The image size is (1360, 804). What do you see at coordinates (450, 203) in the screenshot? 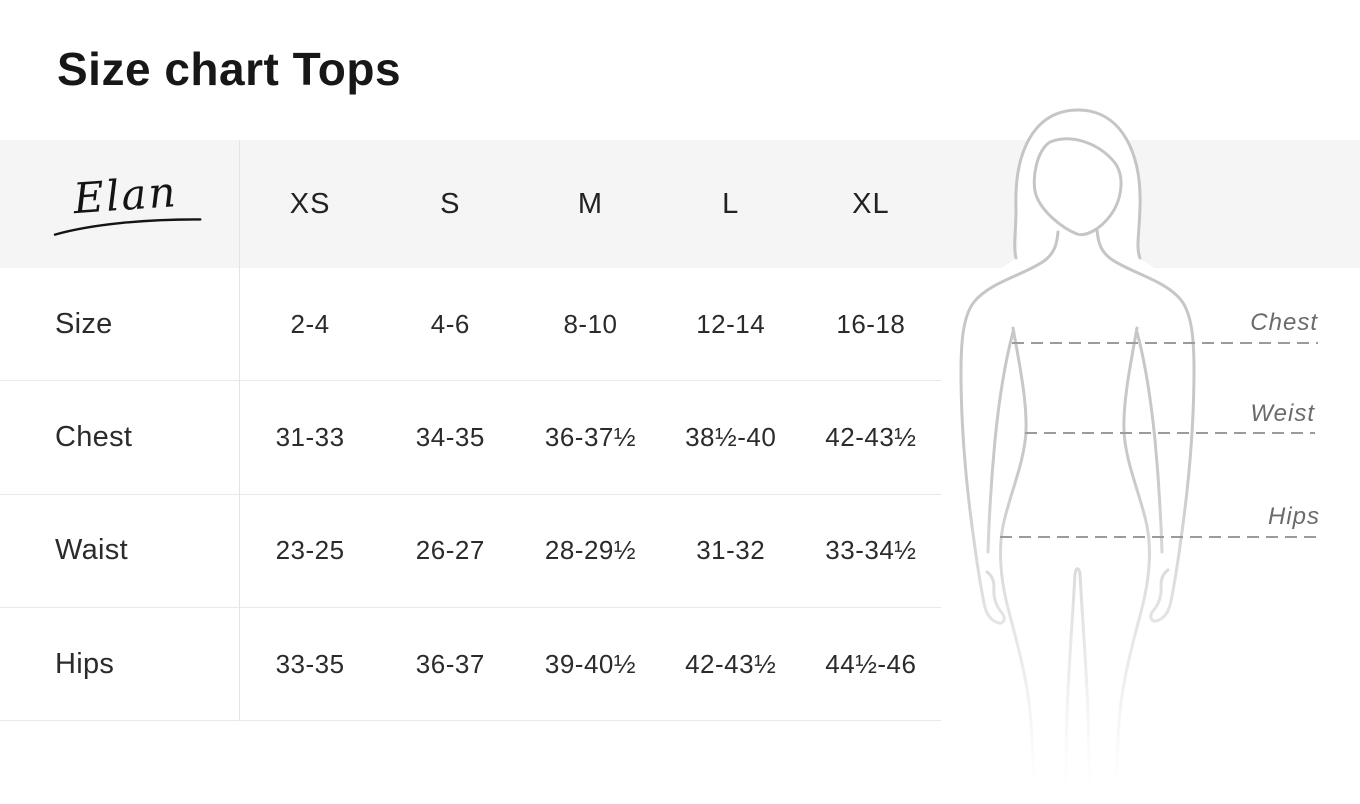
I see `column-header-s: S` at bounding box center [450, 203].